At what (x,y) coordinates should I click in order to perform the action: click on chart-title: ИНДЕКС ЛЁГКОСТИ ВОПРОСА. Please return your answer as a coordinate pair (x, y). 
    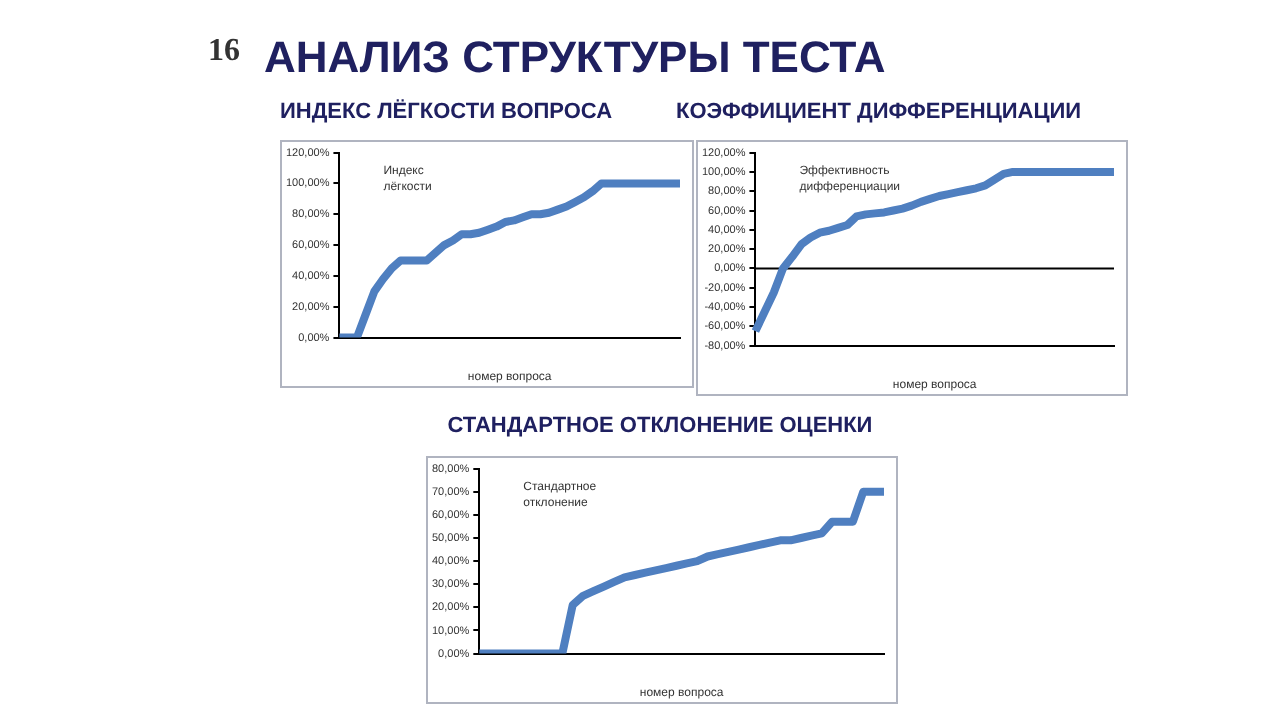
    Looking at the image, I should click on (446, 112).